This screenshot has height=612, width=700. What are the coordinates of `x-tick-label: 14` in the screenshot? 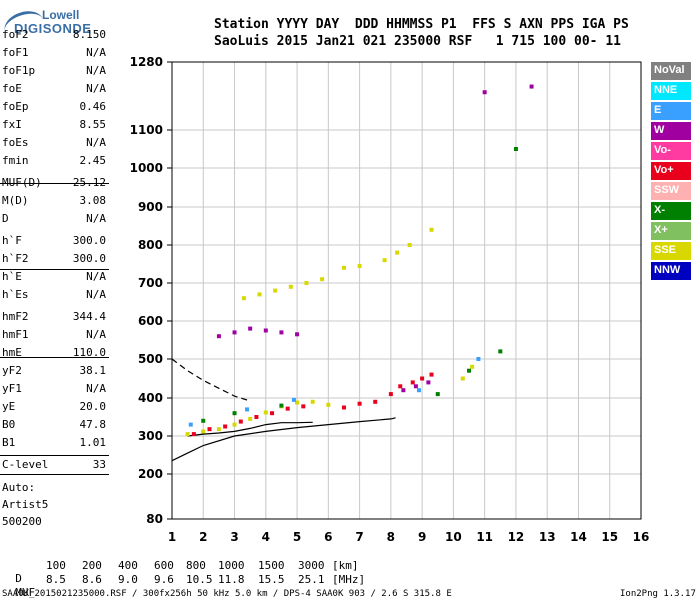 It's located at (578, 537).